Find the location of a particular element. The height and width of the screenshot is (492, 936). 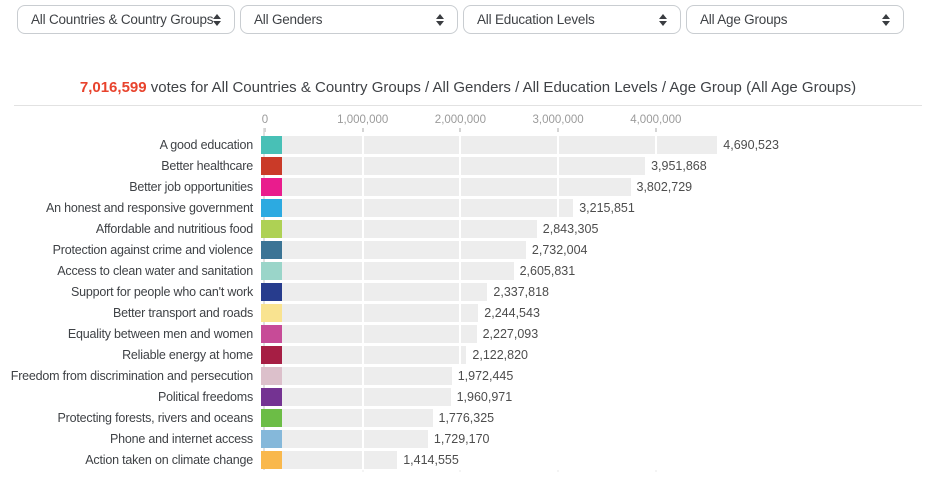

axis-tick-label: 1,000,000 is located at coordinates (363, 120).